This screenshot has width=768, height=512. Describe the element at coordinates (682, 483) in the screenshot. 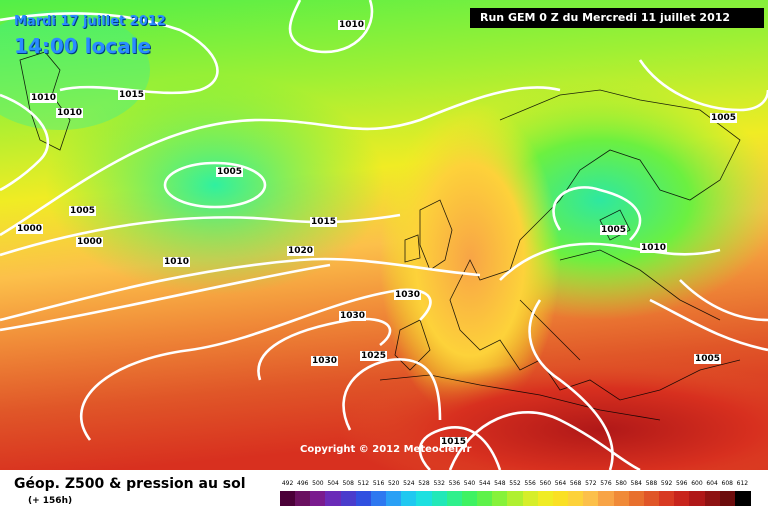

I see `legend-tick-label: 596` at that location.